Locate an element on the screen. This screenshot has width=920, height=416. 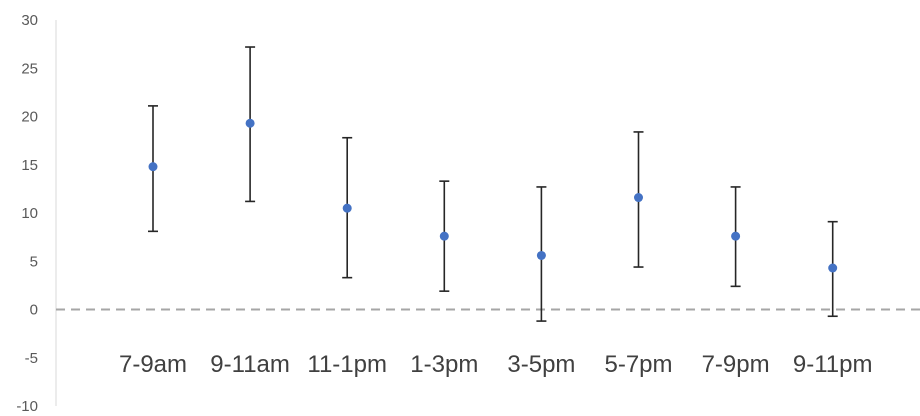
x-tick-label: 9-11pm is located at coordinates (833, 364).